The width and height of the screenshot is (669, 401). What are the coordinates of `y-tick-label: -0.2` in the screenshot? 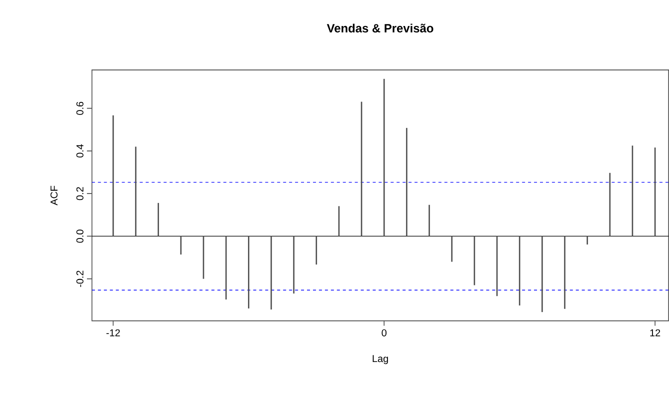 It's located at (80, 279).